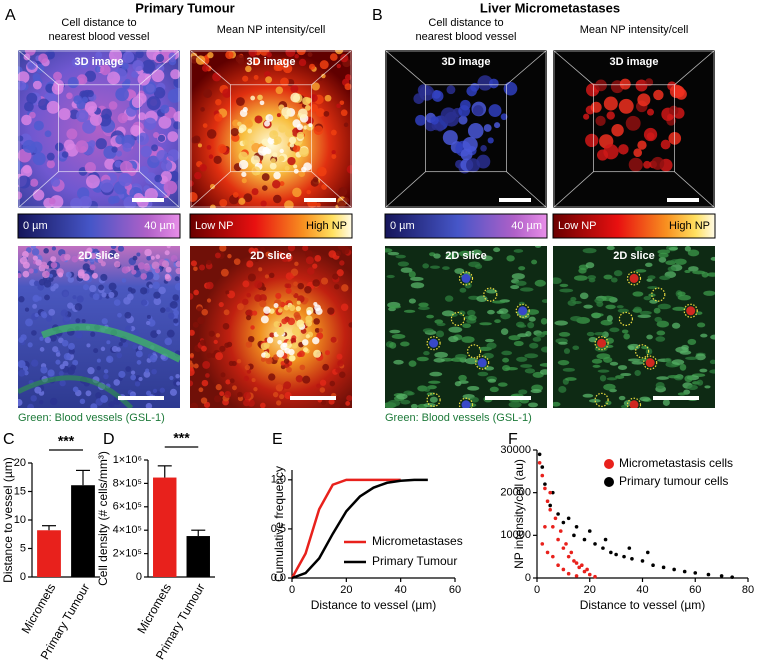 This screenshot has height=669, width=757. What do you see at coordinates (139, 577) in the screenshot?
I see `y-tick-label: 0` at bounding box center [139, 577].